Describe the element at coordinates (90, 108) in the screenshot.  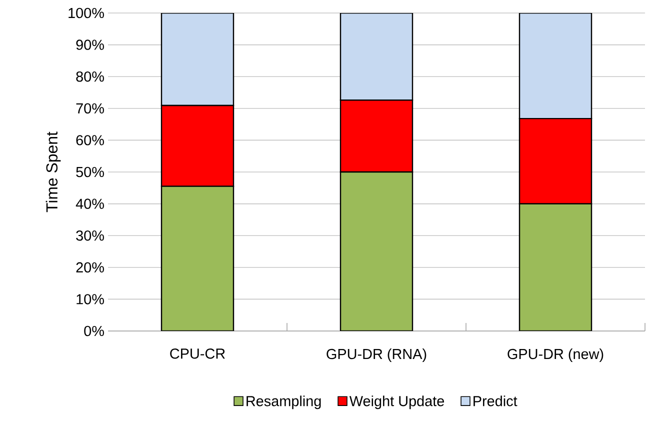
I see `y-tick-label: 70%` at that location.